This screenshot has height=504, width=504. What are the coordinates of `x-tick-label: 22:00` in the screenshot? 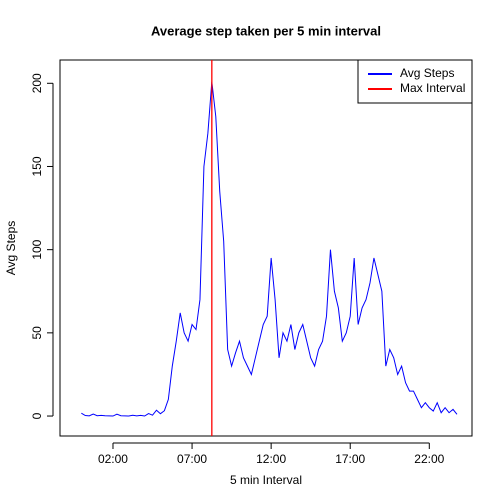 It's located at (429, 459).